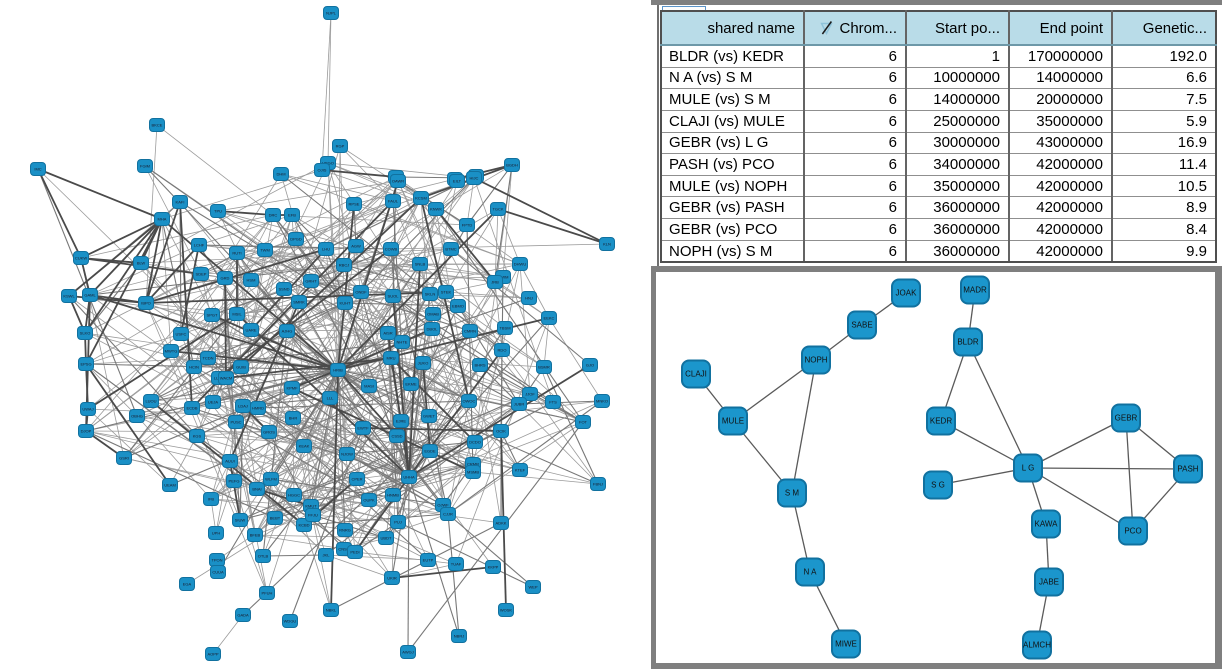 This screenshot has height=669, width=1222. What do you see at coordinates (512, 165) in the screenshot?
I see `svg-text: BGDH` at bounding box center [512, 165].